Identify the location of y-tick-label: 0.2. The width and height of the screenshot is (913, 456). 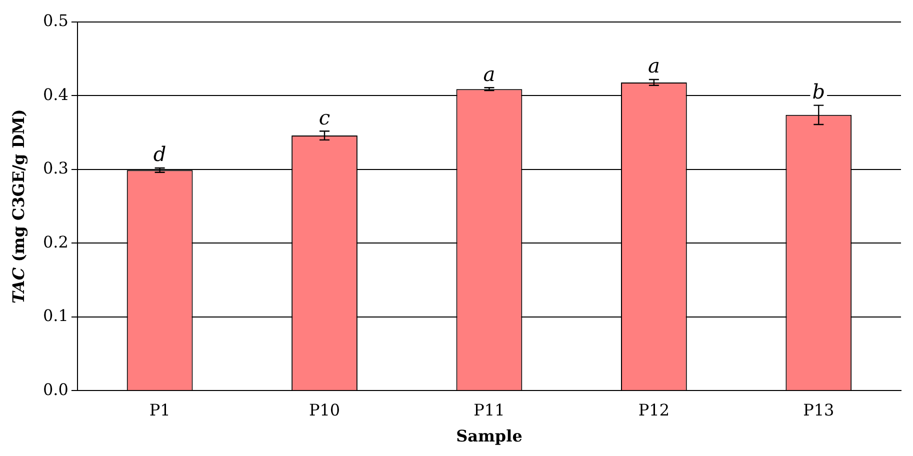
(55, 242).